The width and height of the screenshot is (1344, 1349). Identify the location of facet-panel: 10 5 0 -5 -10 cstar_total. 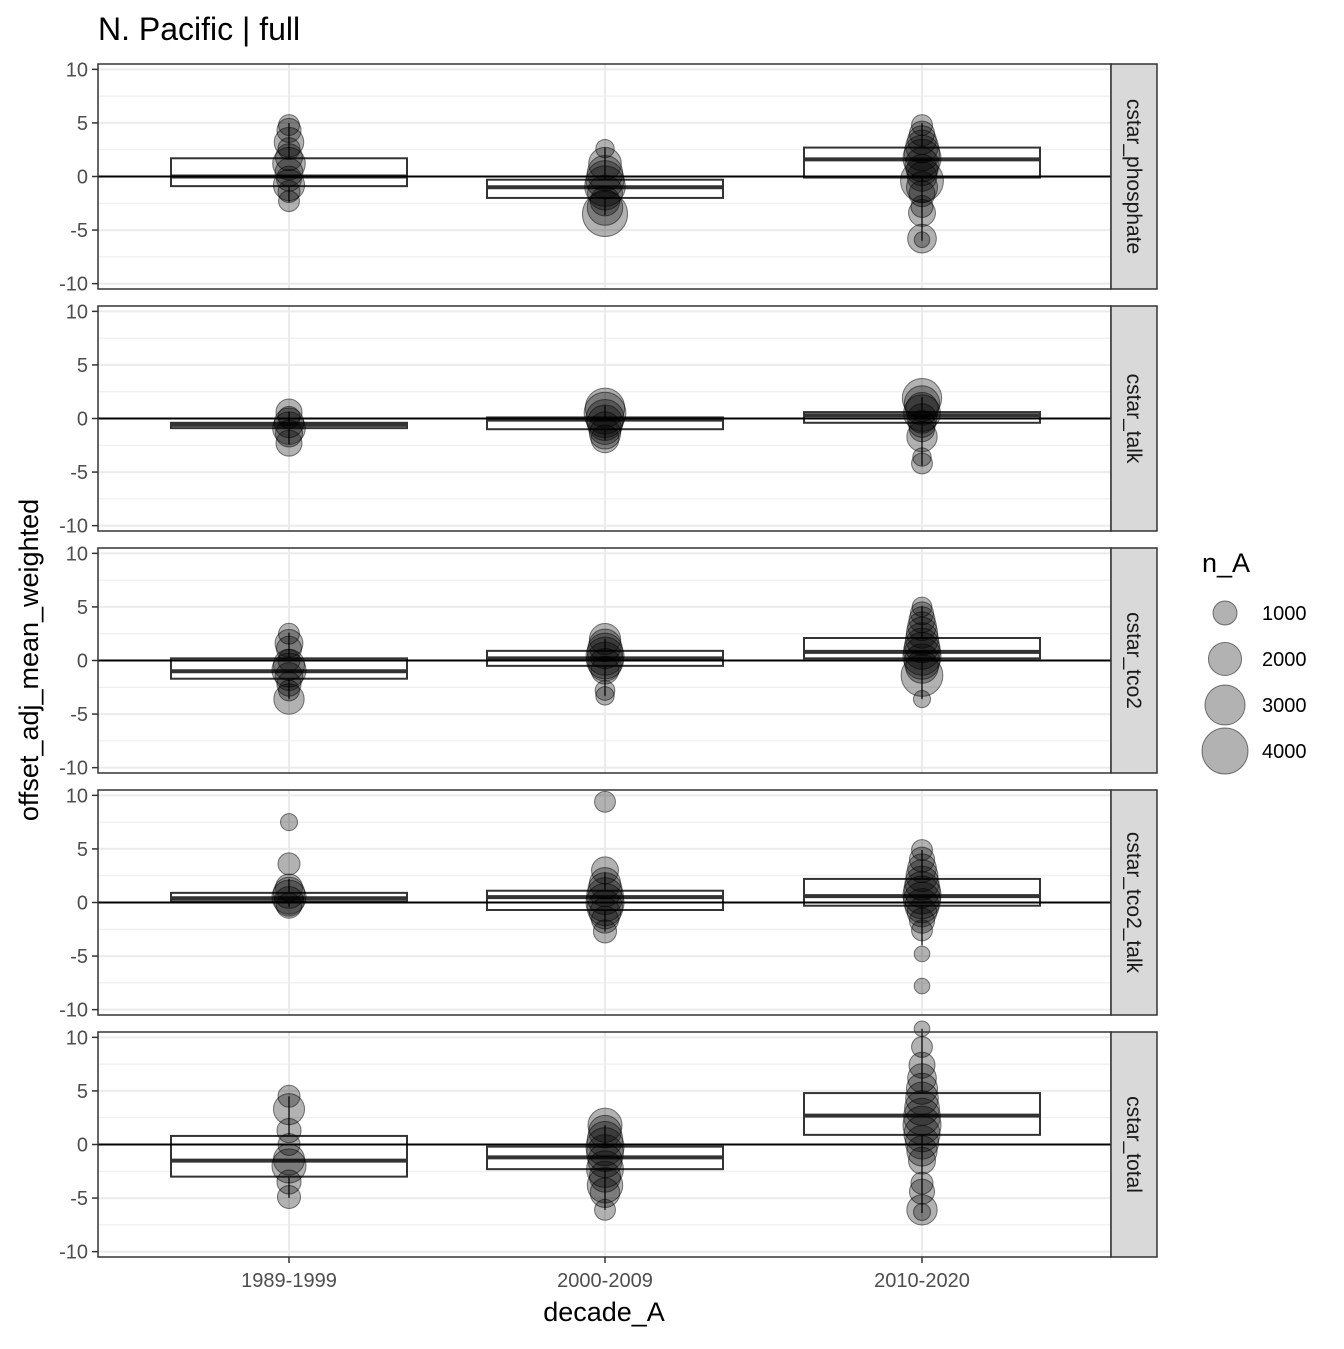
(608, 1142).